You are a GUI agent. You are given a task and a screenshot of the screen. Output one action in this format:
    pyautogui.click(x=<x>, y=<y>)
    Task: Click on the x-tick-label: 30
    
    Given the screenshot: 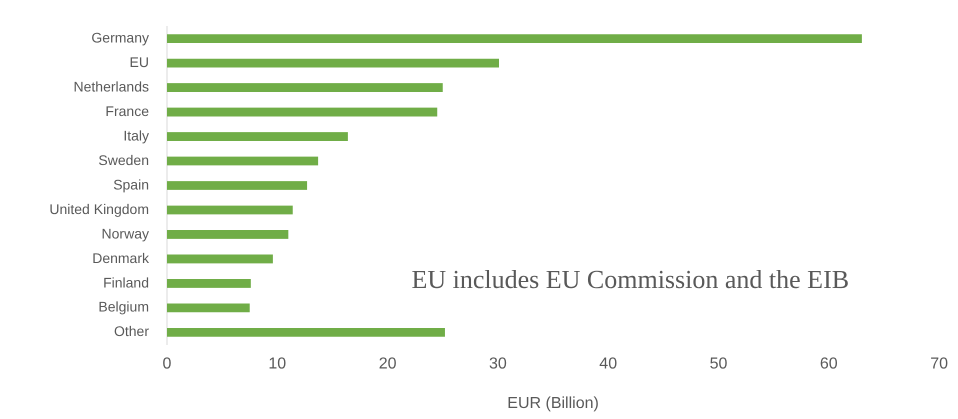 What is the action you would take?
    pyautogui.click(x=498, y=364)
    